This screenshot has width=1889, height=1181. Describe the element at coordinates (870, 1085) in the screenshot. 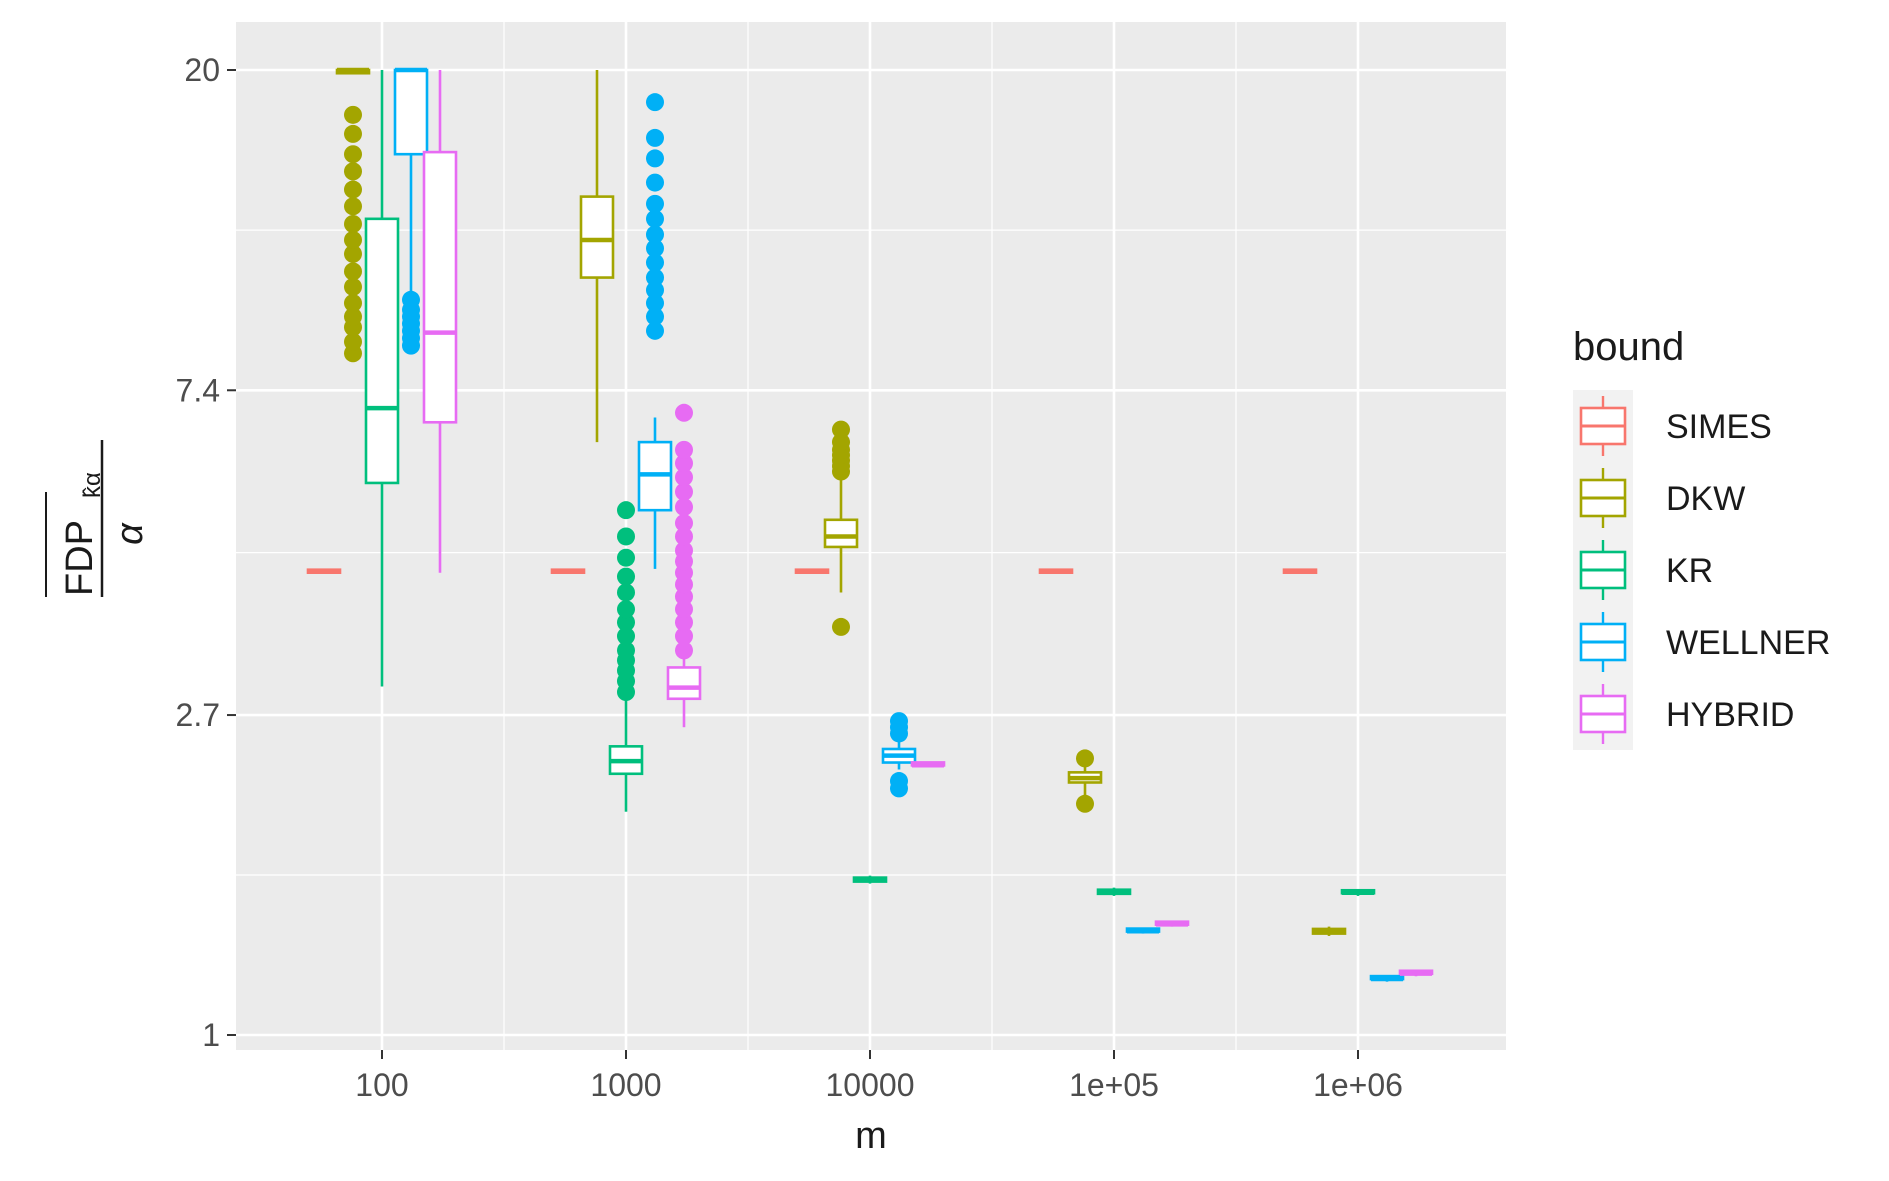

I see `x-tick-label: 10000` at that location.